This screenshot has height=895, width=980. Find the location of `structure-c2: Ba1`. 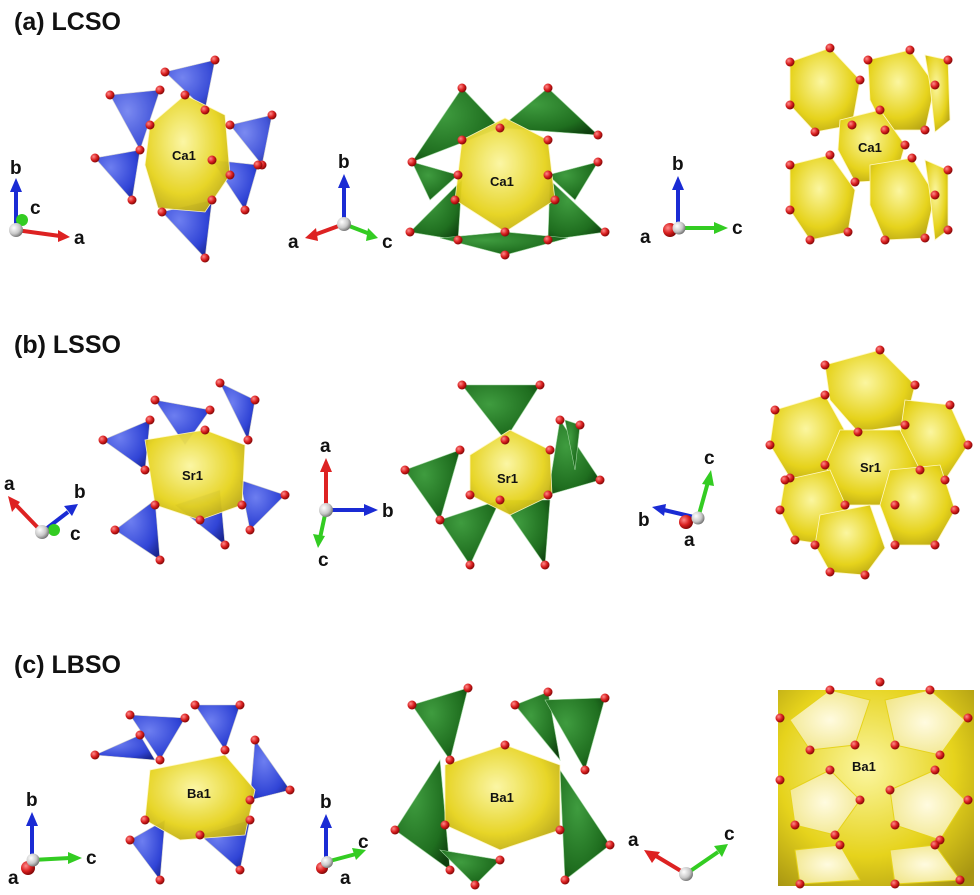

structure-c2: Ba1 is located at coordinates (502, 786).